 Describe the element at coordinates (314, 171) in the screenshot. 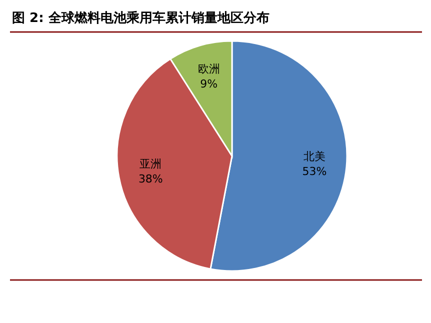

I see `data-label: 53%` at that location.